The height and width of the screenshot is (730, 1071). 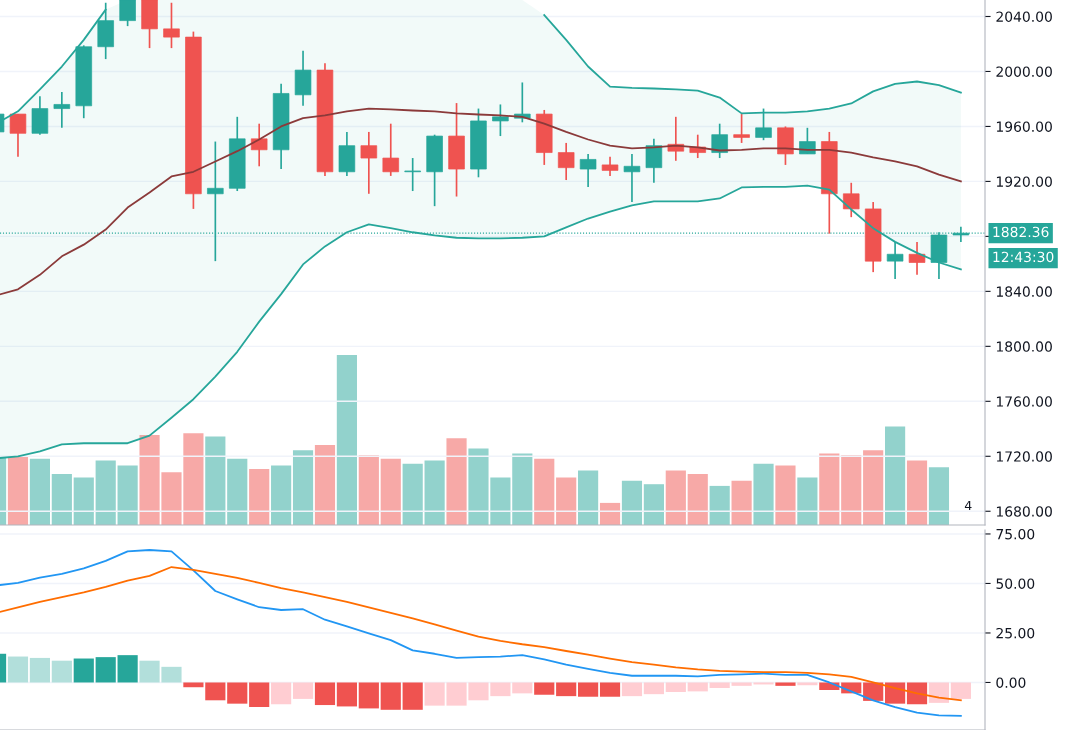 I want to click on y-tick-label: 1720.00, so click(x=1024, y=456).